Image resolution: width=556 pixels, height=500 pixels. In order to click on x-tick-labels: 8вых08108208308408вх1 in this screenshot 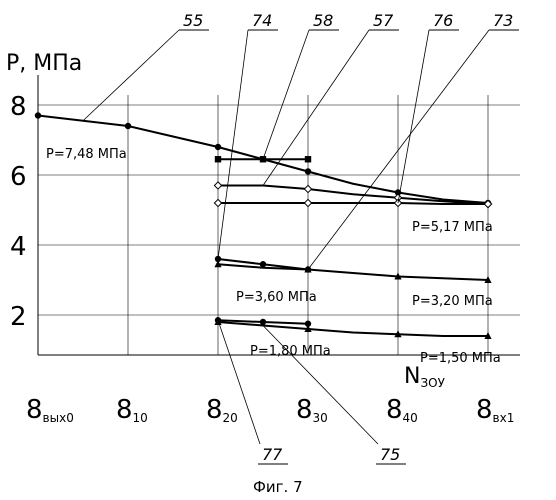, I will do `click(270, 410)`.